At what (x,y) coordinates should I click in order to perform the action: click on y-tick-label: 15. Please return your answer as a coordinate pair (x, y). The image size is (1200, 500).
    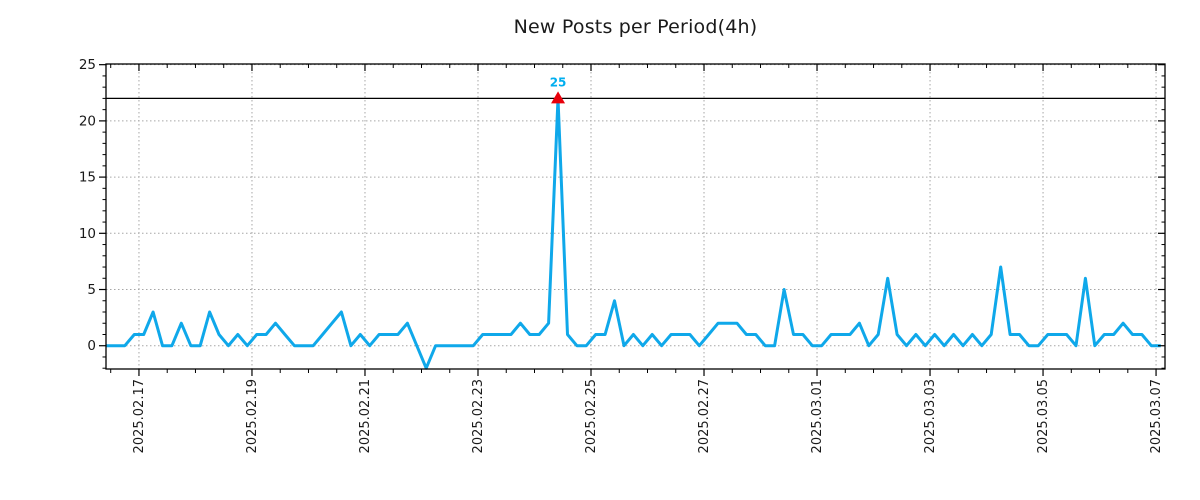
    Looking at the image, I should click on (87, 178).